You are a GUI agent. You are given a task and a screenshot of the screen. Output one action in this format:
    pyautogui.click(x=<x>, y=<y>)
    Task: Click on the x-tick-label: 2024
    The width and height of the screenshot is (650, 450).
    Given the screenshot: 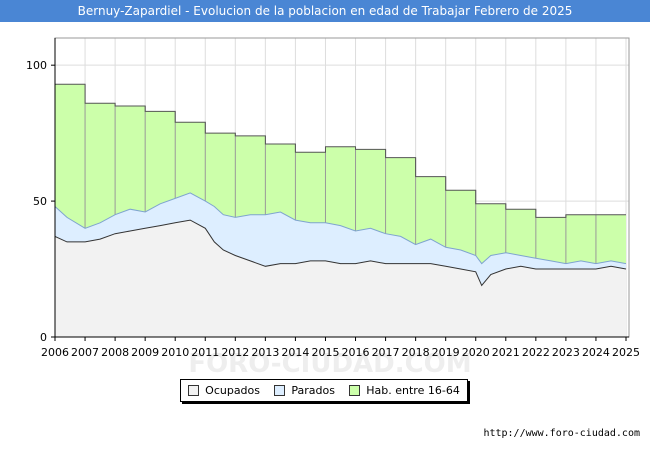 What is the action you would take?
    pyautogui.click(x=596, y=352)
    